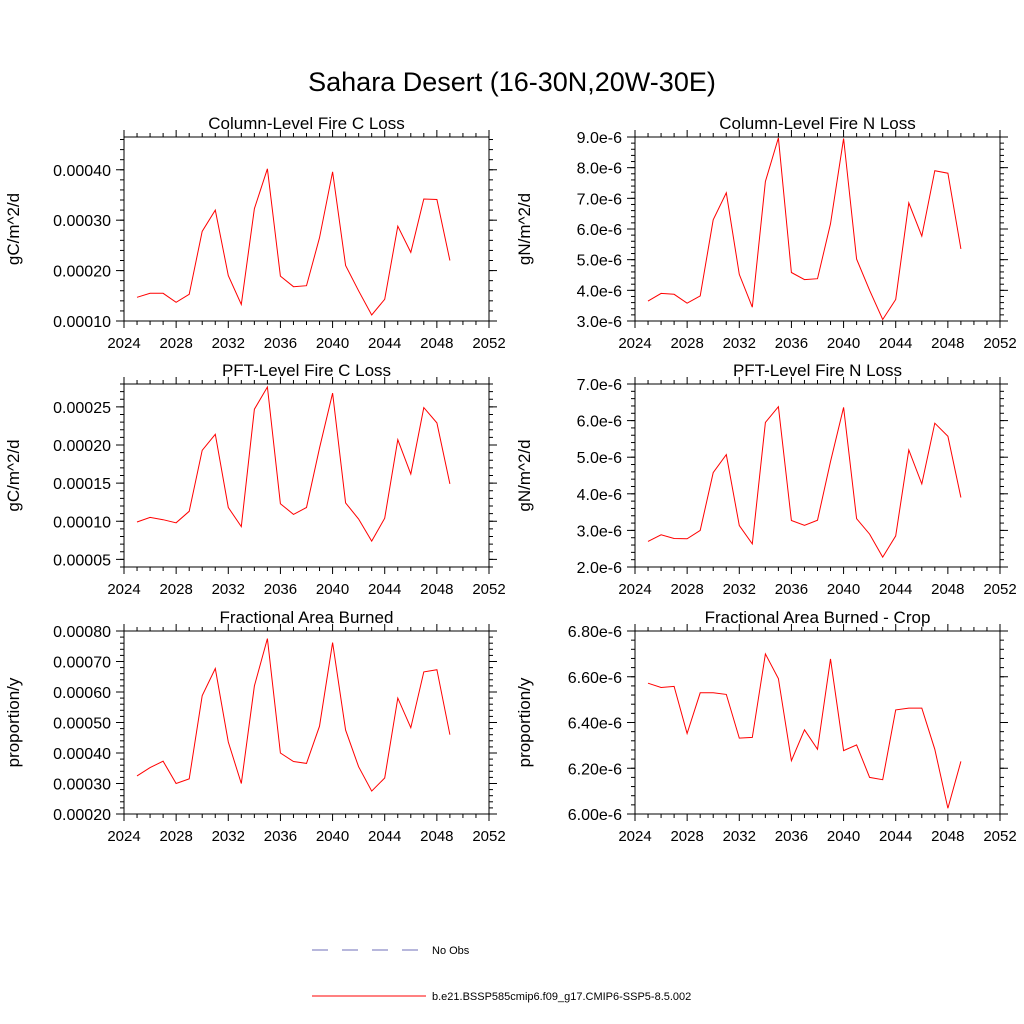 The image size is (1024, 1024). I want to click on y-tick-label: 6.20e-6, so click(595, 769).